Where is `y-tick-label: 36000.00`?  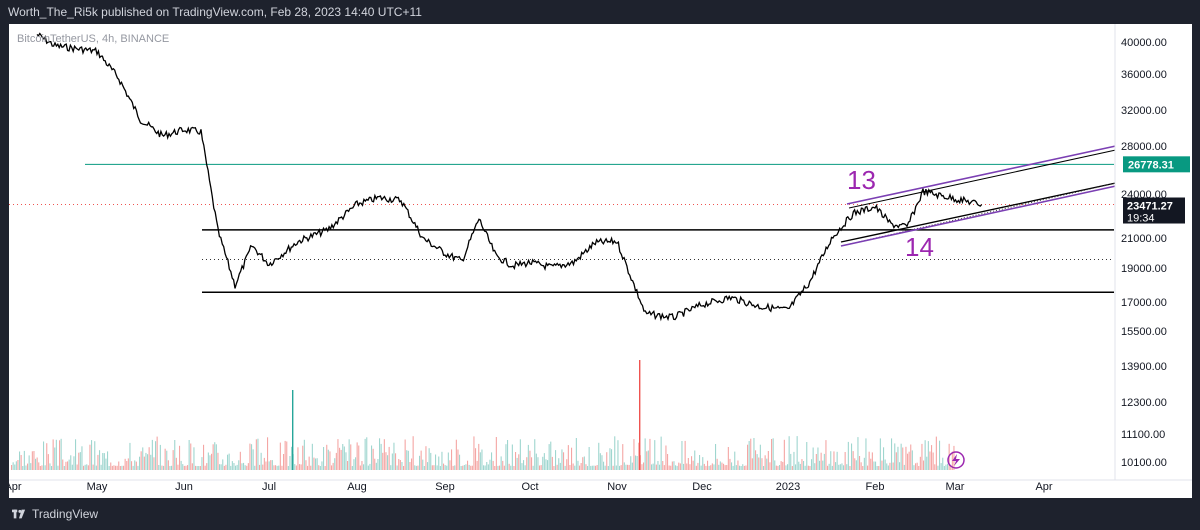
y-tick-label: 36000.00 is located at coordinates (1144, 75).